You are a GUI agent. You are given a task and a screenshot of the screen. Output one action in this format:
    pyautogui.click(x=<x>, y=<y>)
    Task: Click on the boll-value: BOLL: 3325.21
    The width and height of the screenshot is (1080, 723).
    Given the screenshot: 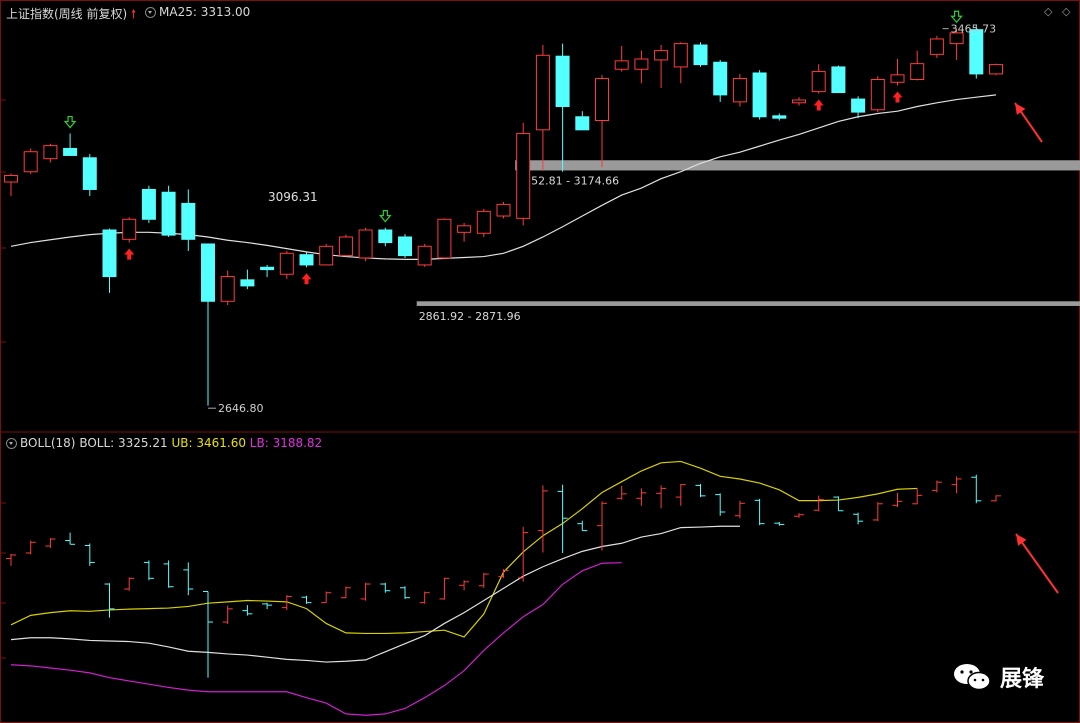 What is the action you would take?
    pyautogui.click(x=123, y=443)
    